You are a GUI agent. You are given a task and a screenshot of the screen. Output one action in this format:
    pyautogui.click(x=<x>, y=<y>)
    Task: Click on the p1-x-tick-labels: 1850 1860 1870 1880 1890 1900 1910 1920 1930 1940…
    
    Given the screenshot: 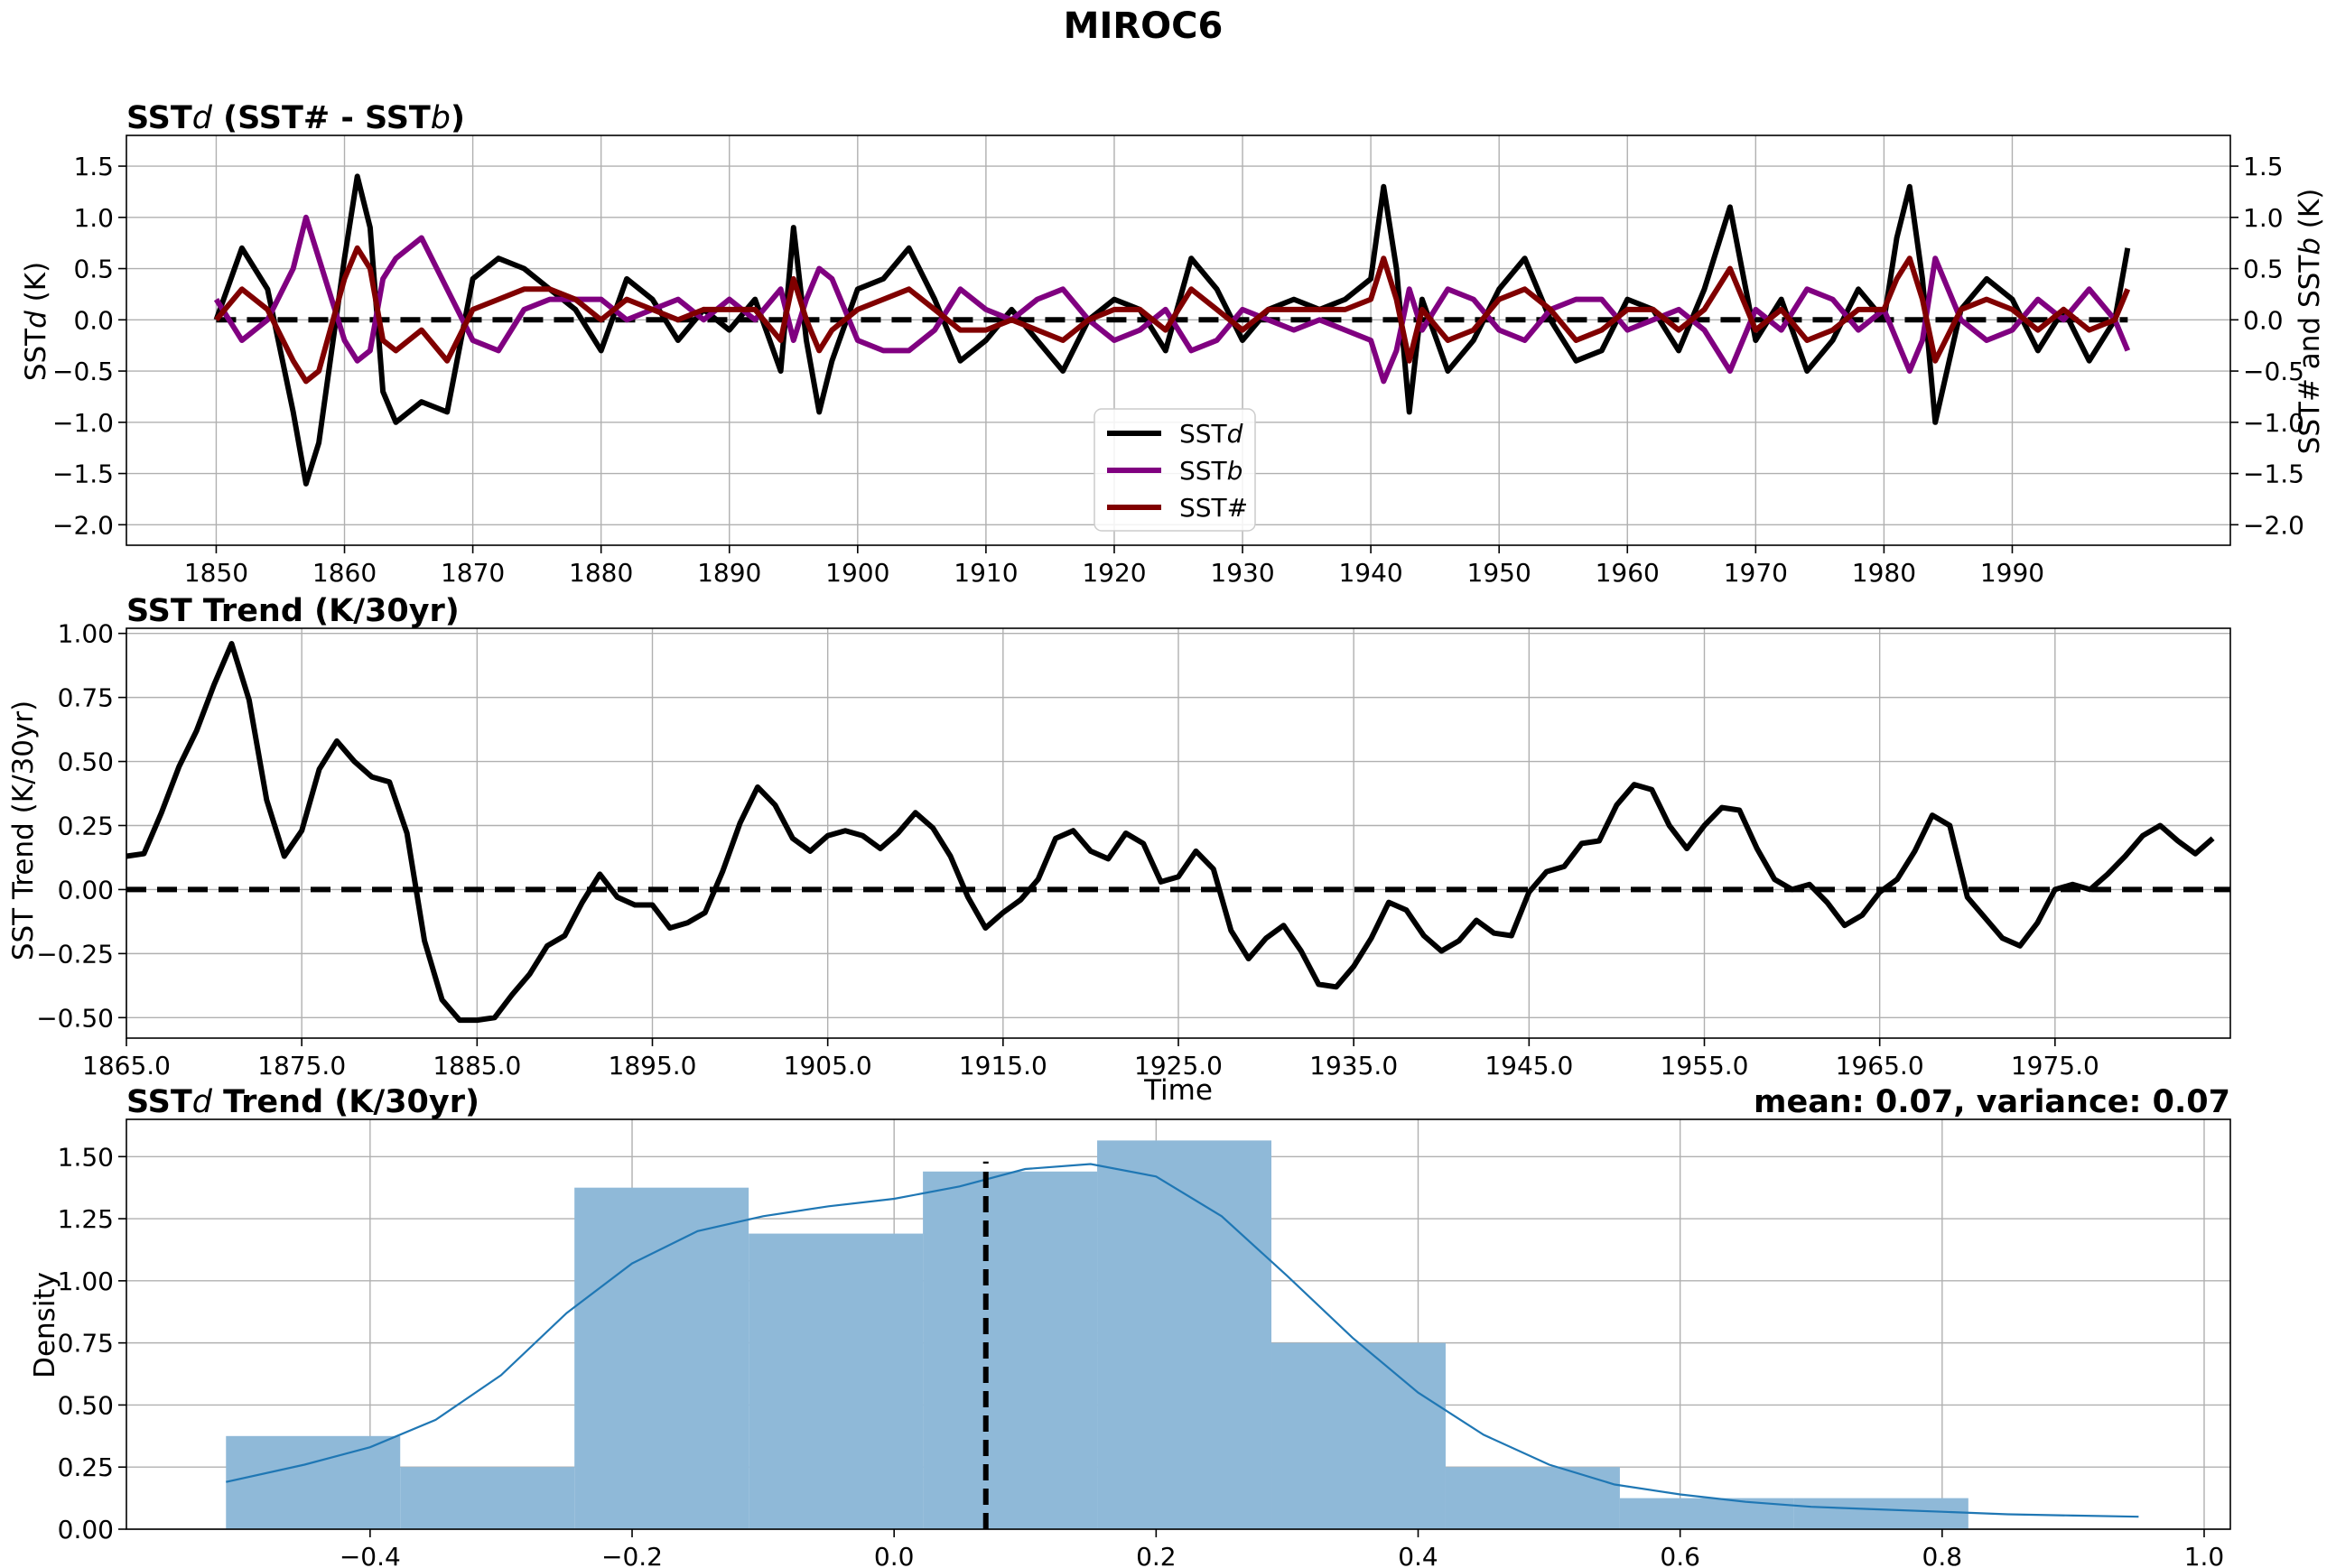 What is the action you would take?
    pyautogui.click(x=1114, y=566)
    